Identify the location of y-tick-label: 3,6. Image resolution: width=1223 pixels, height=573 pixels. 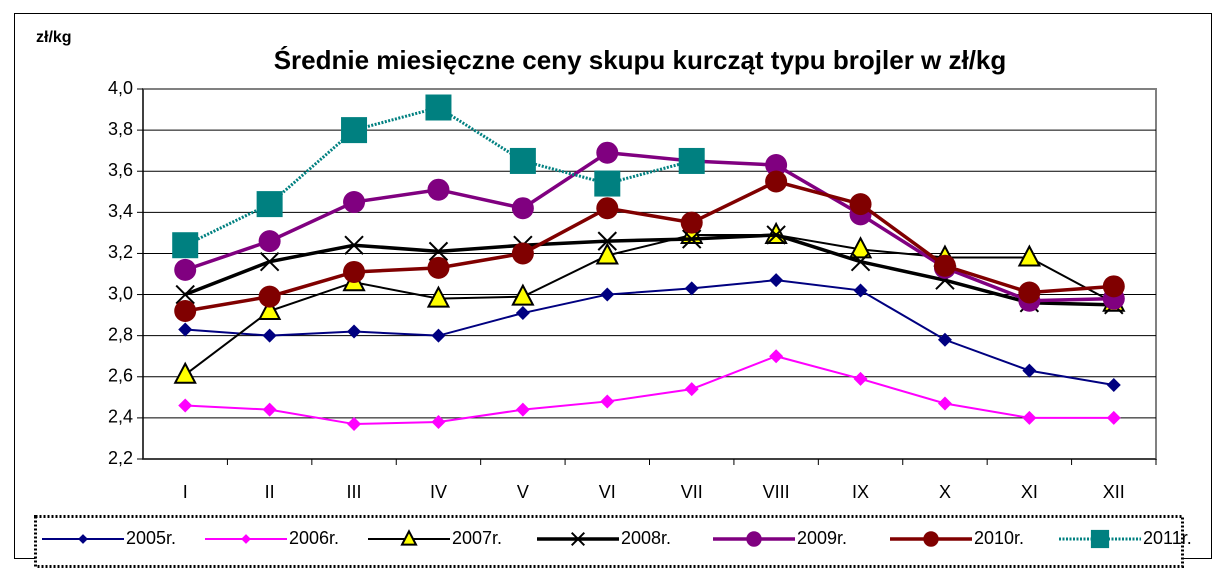
(120, 170).